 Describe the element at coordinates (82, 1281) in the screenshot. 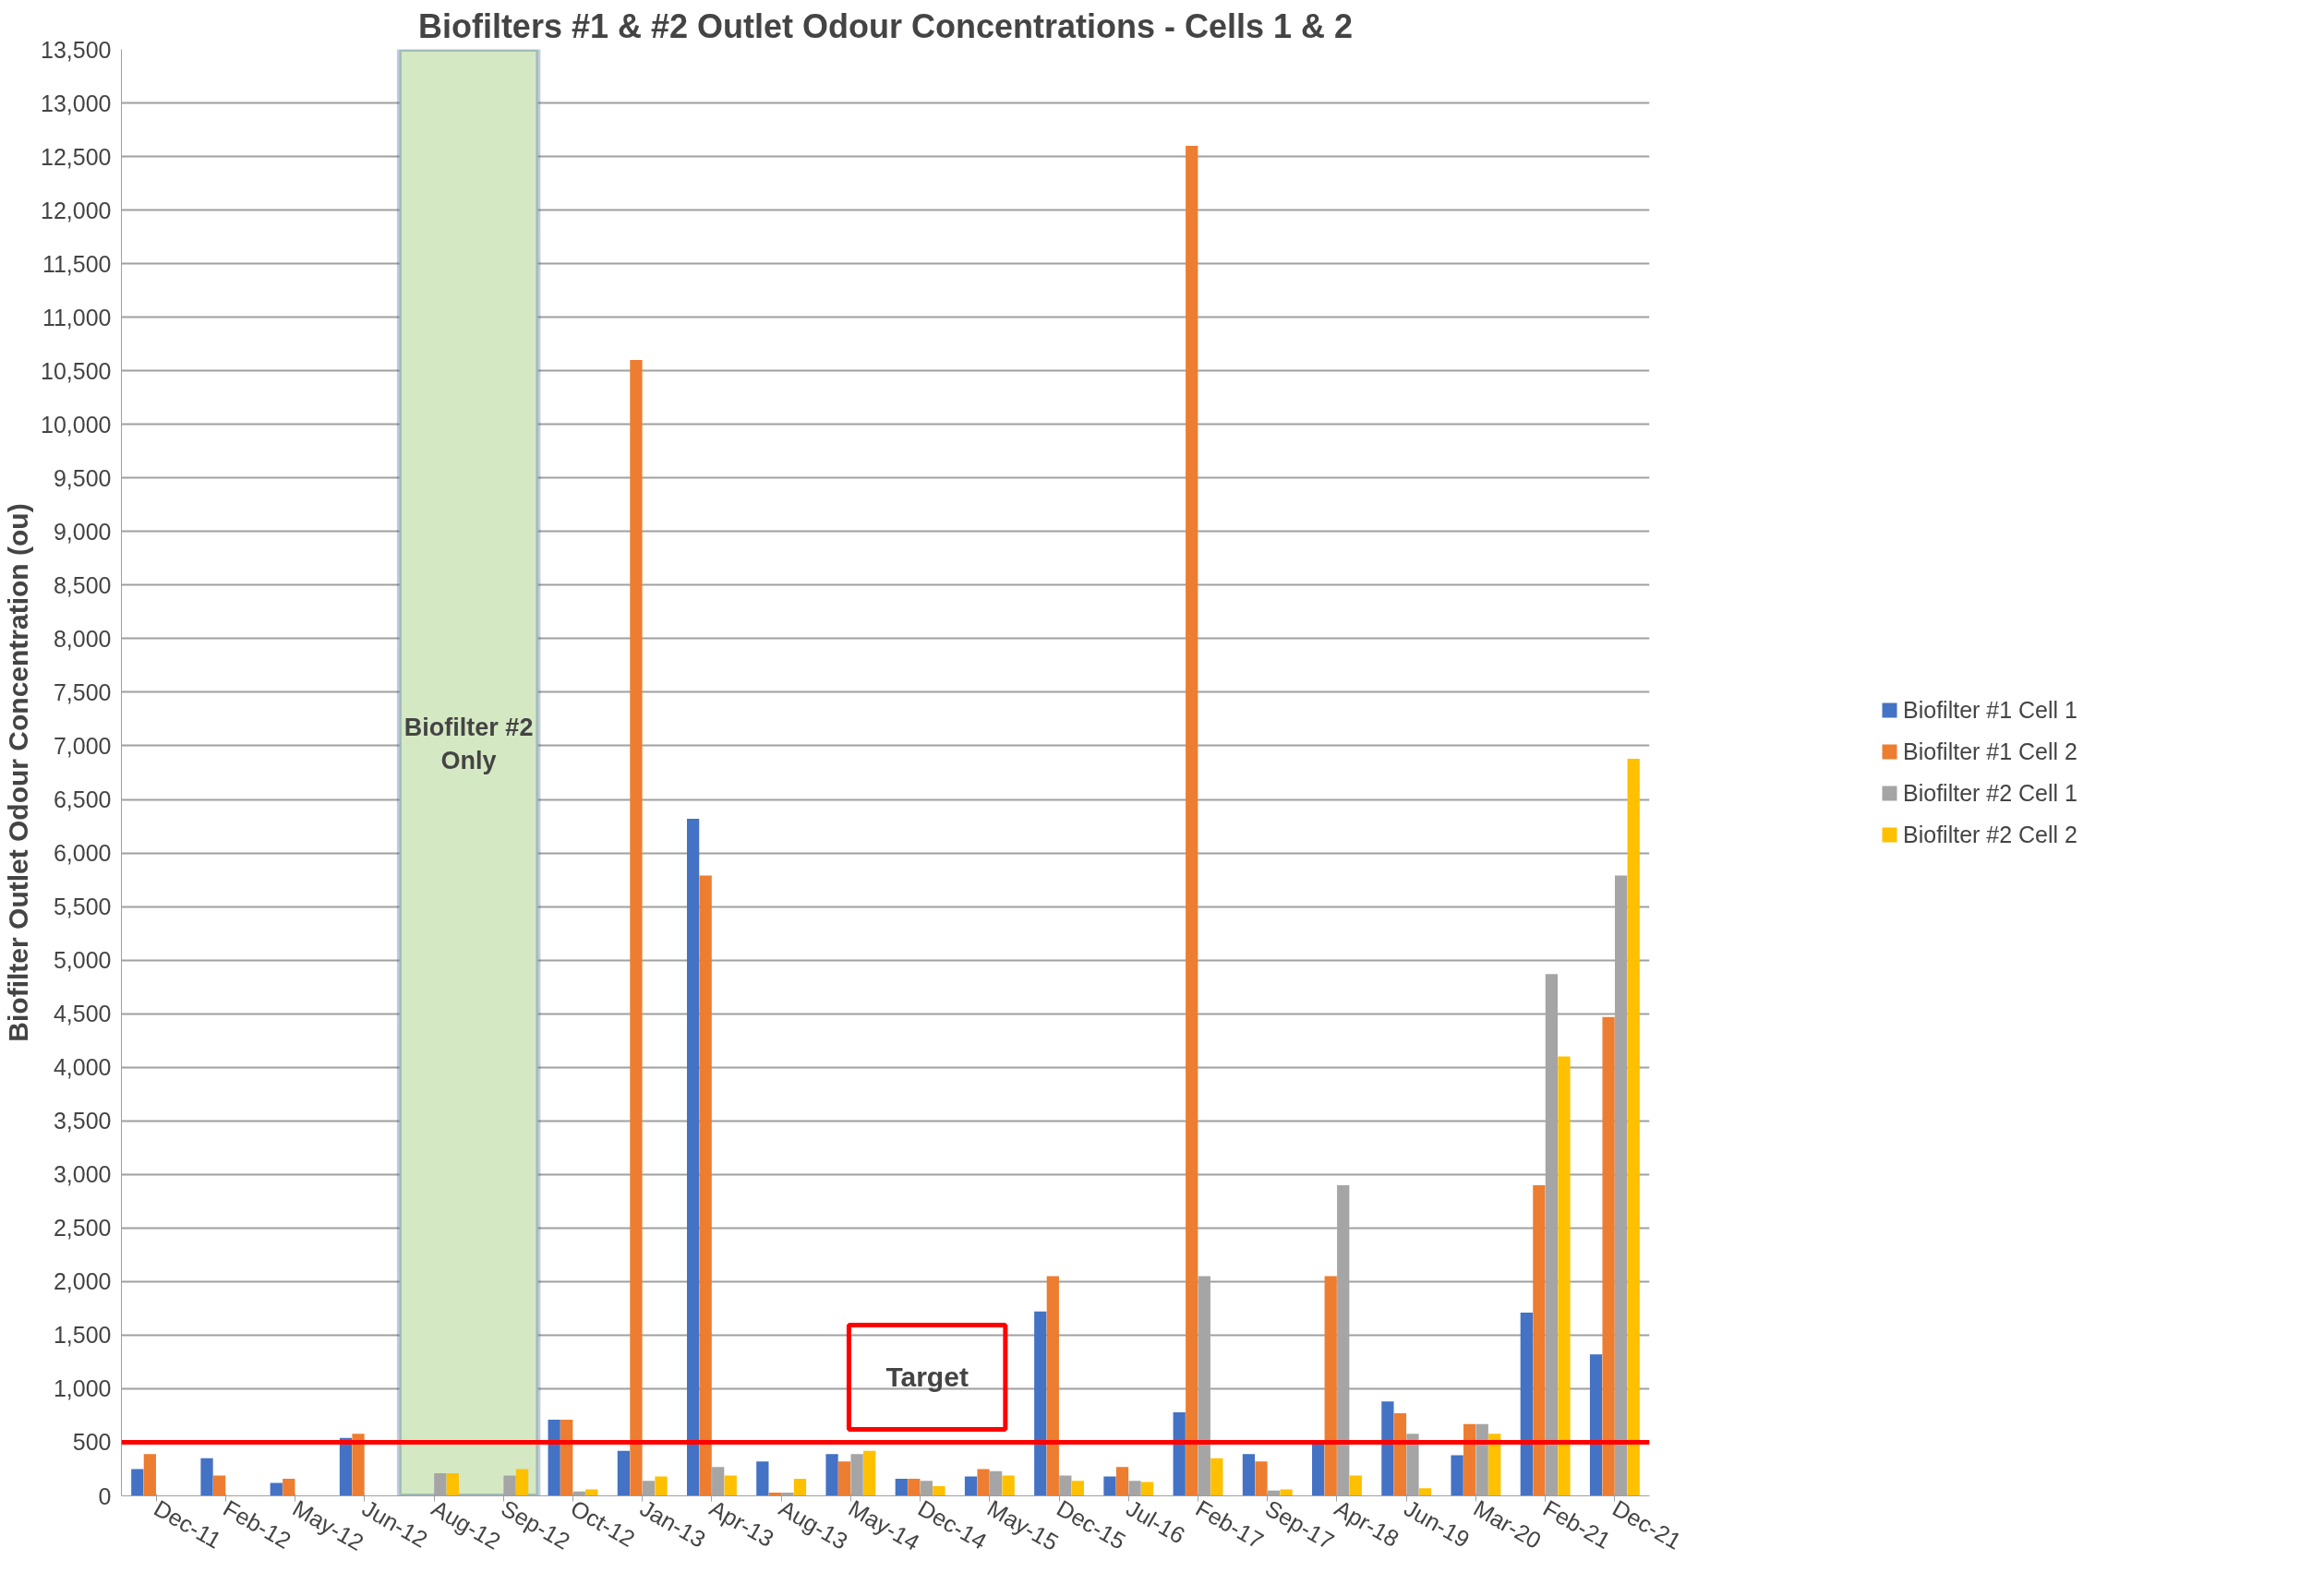

I see `y-tick-label: 2,000` at that location.